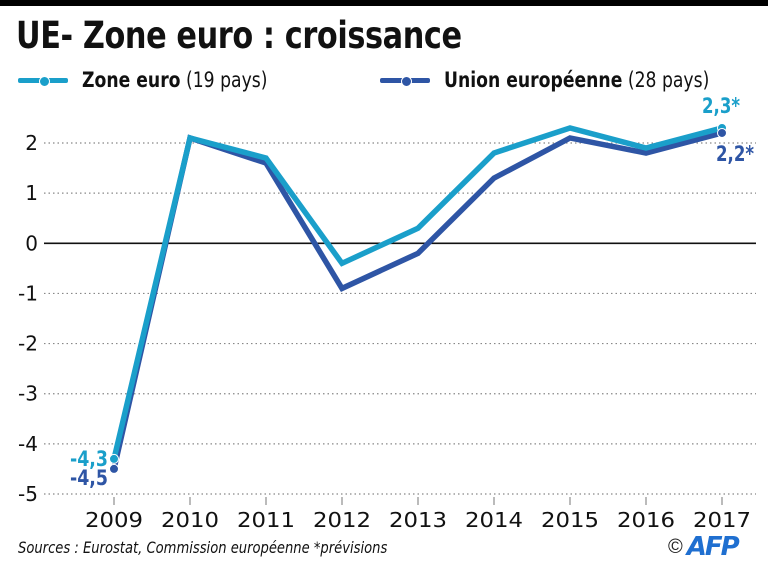 This screenshot has height=572, width=768. What do you see at coordinates (31, 143) in the screenshot?
I see `y-tick-label: 2` at bounding box center [31, 143].